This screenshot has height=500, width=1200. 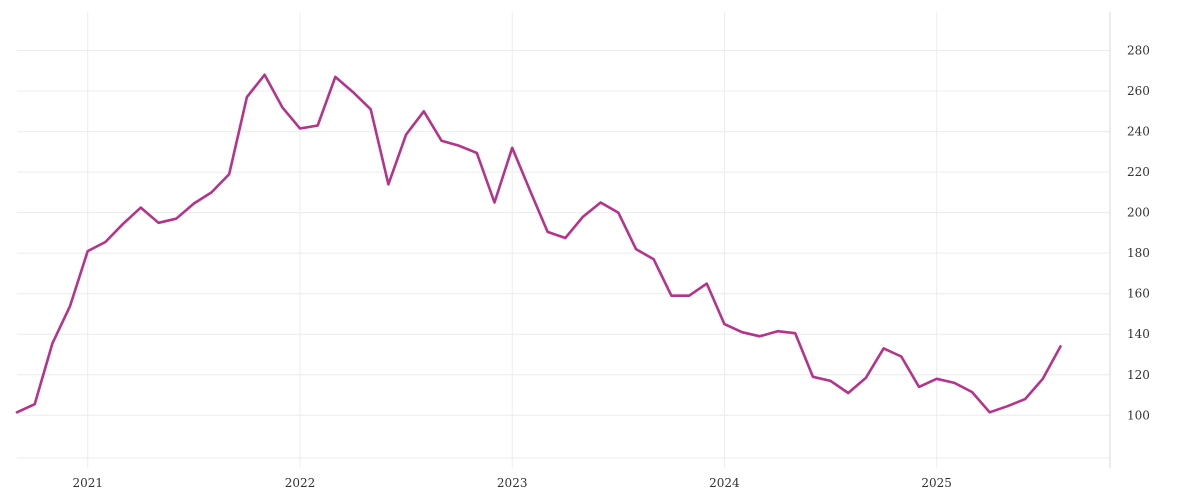 I want to click on y-tick-label: 180, so click(x=1138, y=253).